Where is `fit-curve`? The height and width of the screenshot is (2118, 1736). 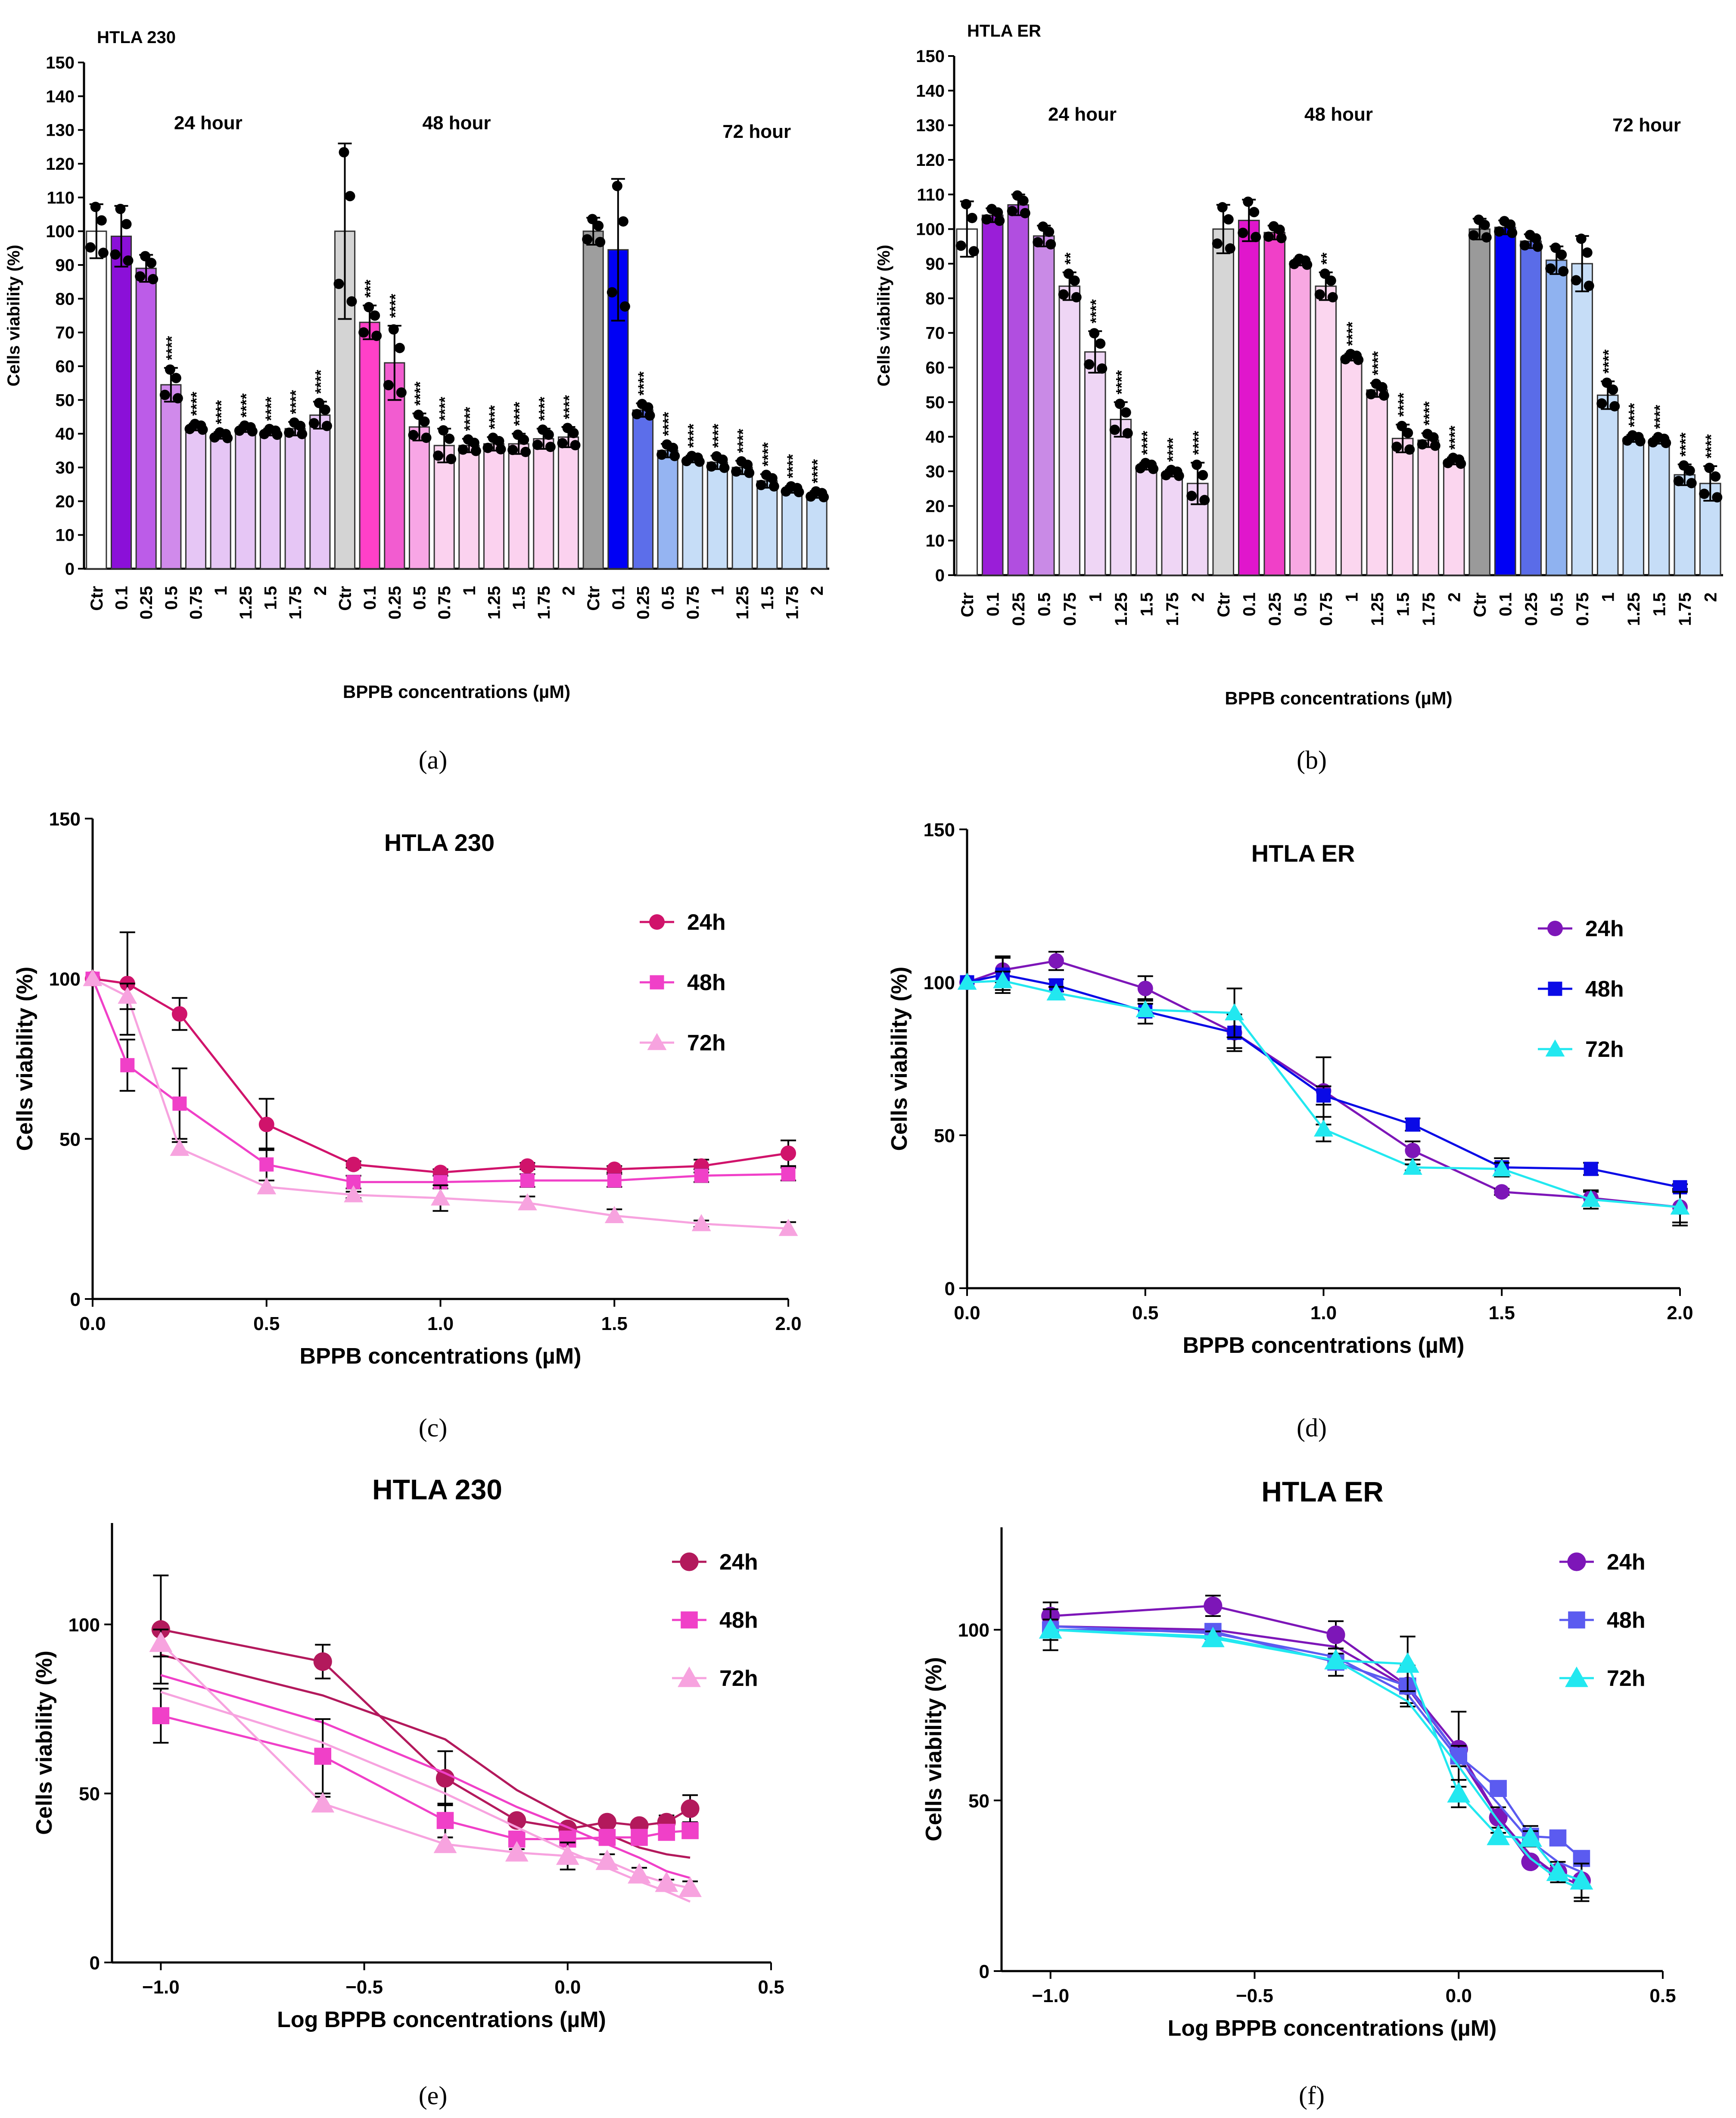 fit-curve is located at coordinates (426, 1797).